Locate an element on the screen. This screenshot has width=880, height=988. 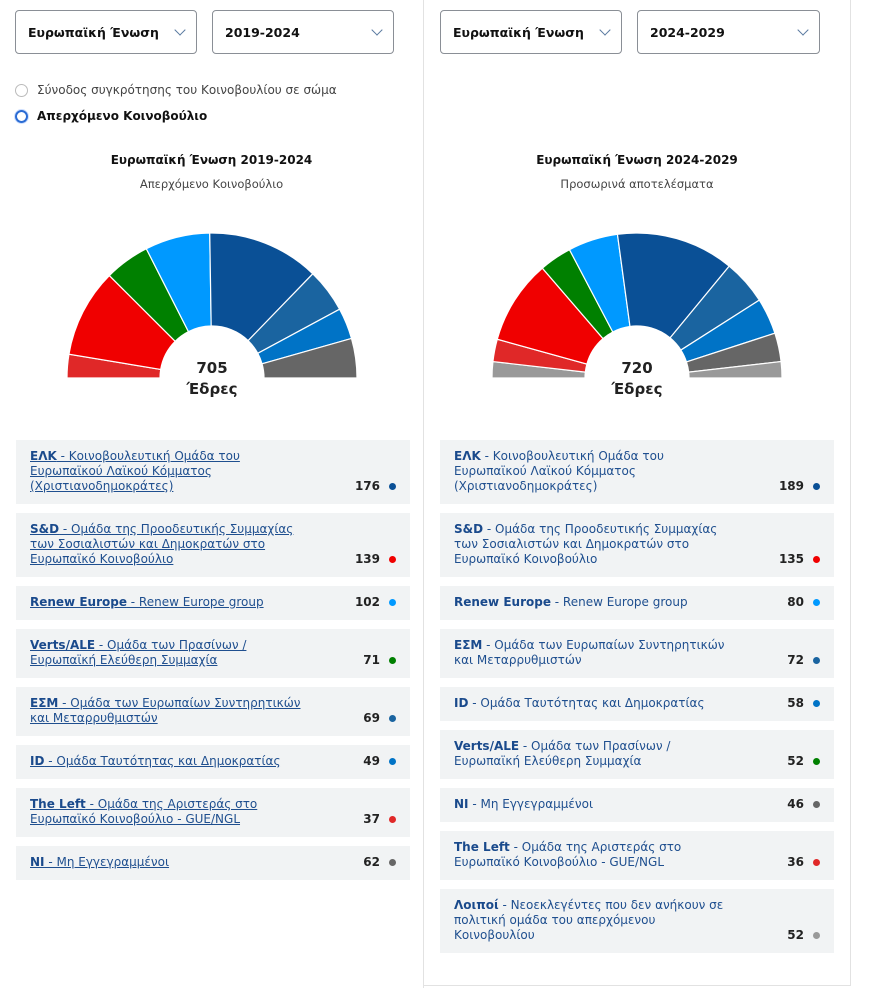
group-seats: 37 is located at coordinates (379, 819).